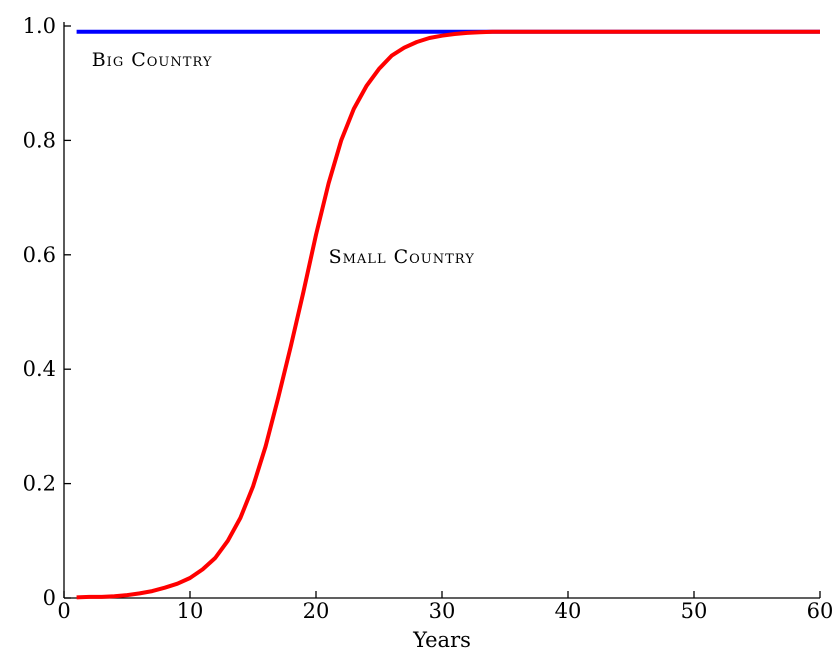 The height and width of the screenshot is (654, 836). I want to click on x-tick-label: 10, so click(190, 611).